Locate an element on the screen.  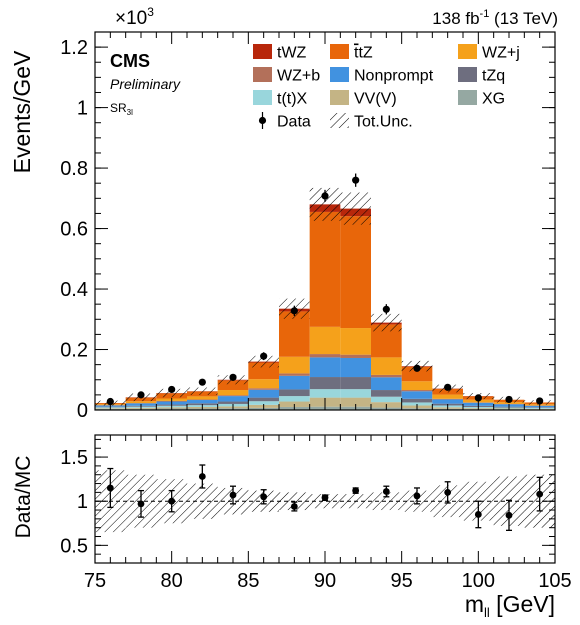
region-label: SR3l is located at coordinates (121, 109).